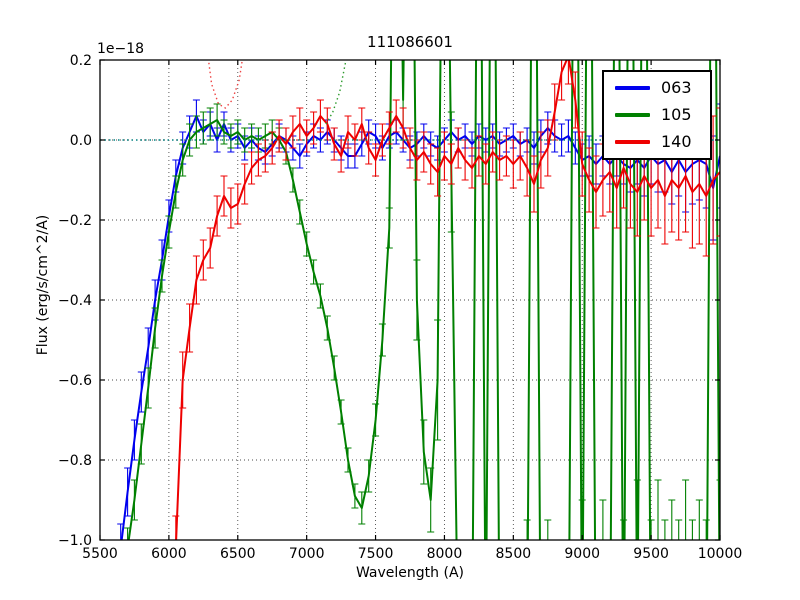 This screenshot has width=800, height=600. What do you see at coordinates (720, 554) in the screenshot?
I see `x-tick-label: 10000` at bounding box center [720, 554].